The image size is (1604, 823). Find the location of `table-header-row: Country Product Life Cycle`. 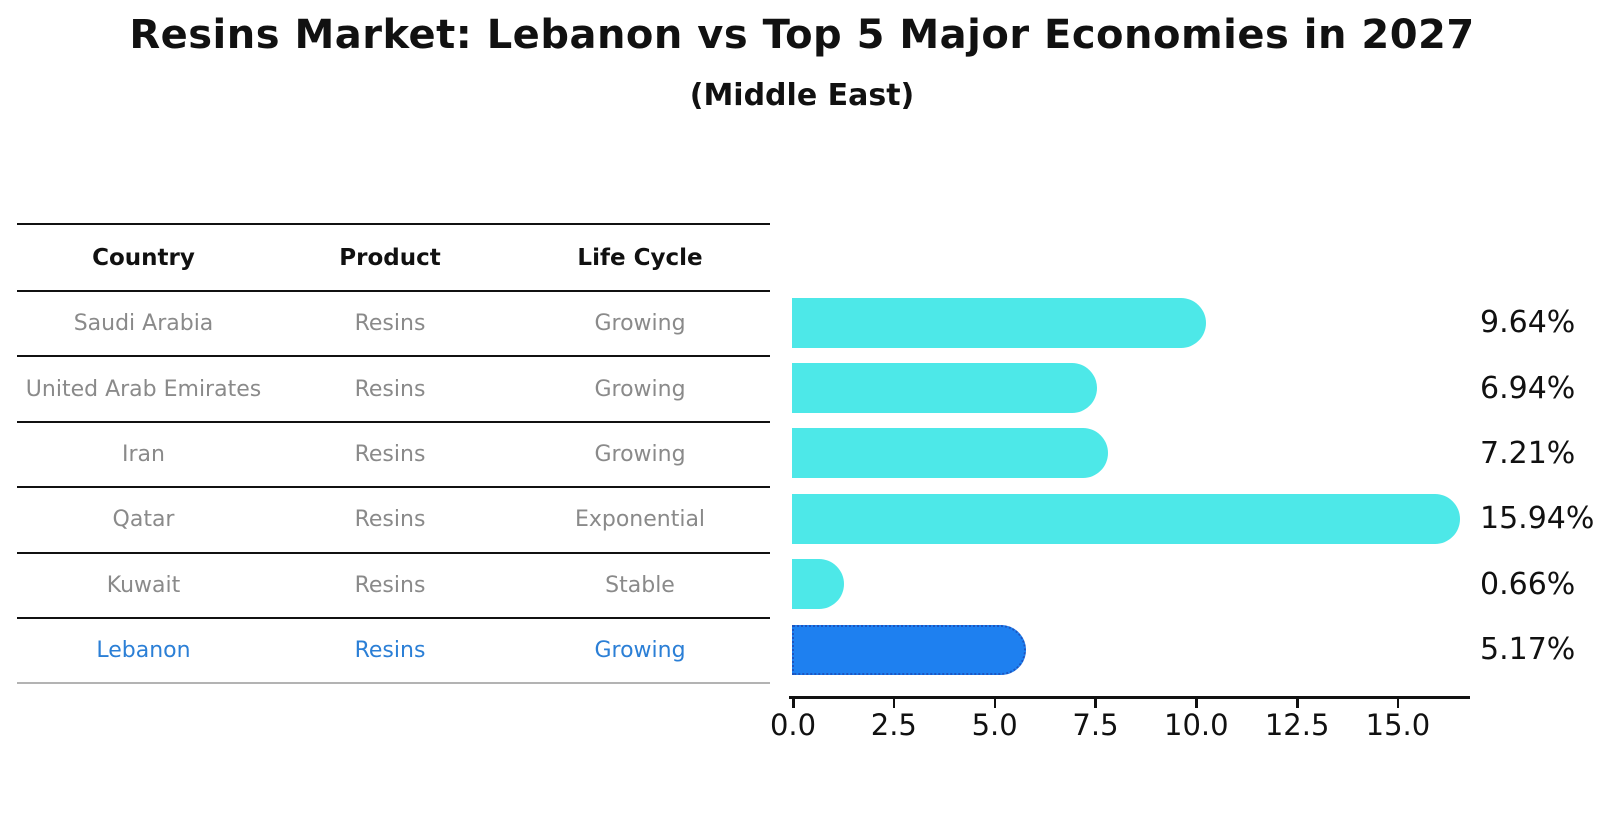

table-header-row: Country Product Life Cycle is located at coordinates (393, 258).